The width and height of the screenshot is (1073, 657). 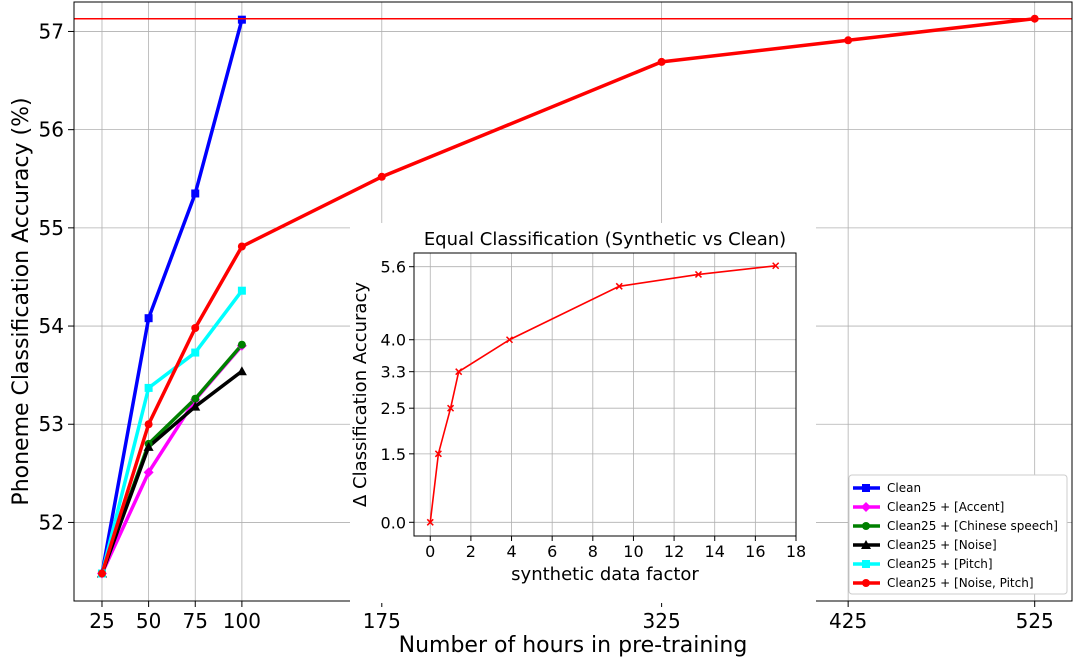 What do you see at coordinates (393, 522) in the screenshot?
I see `inset-y-tick-label: 0.0` at bounding box center [393, 522].